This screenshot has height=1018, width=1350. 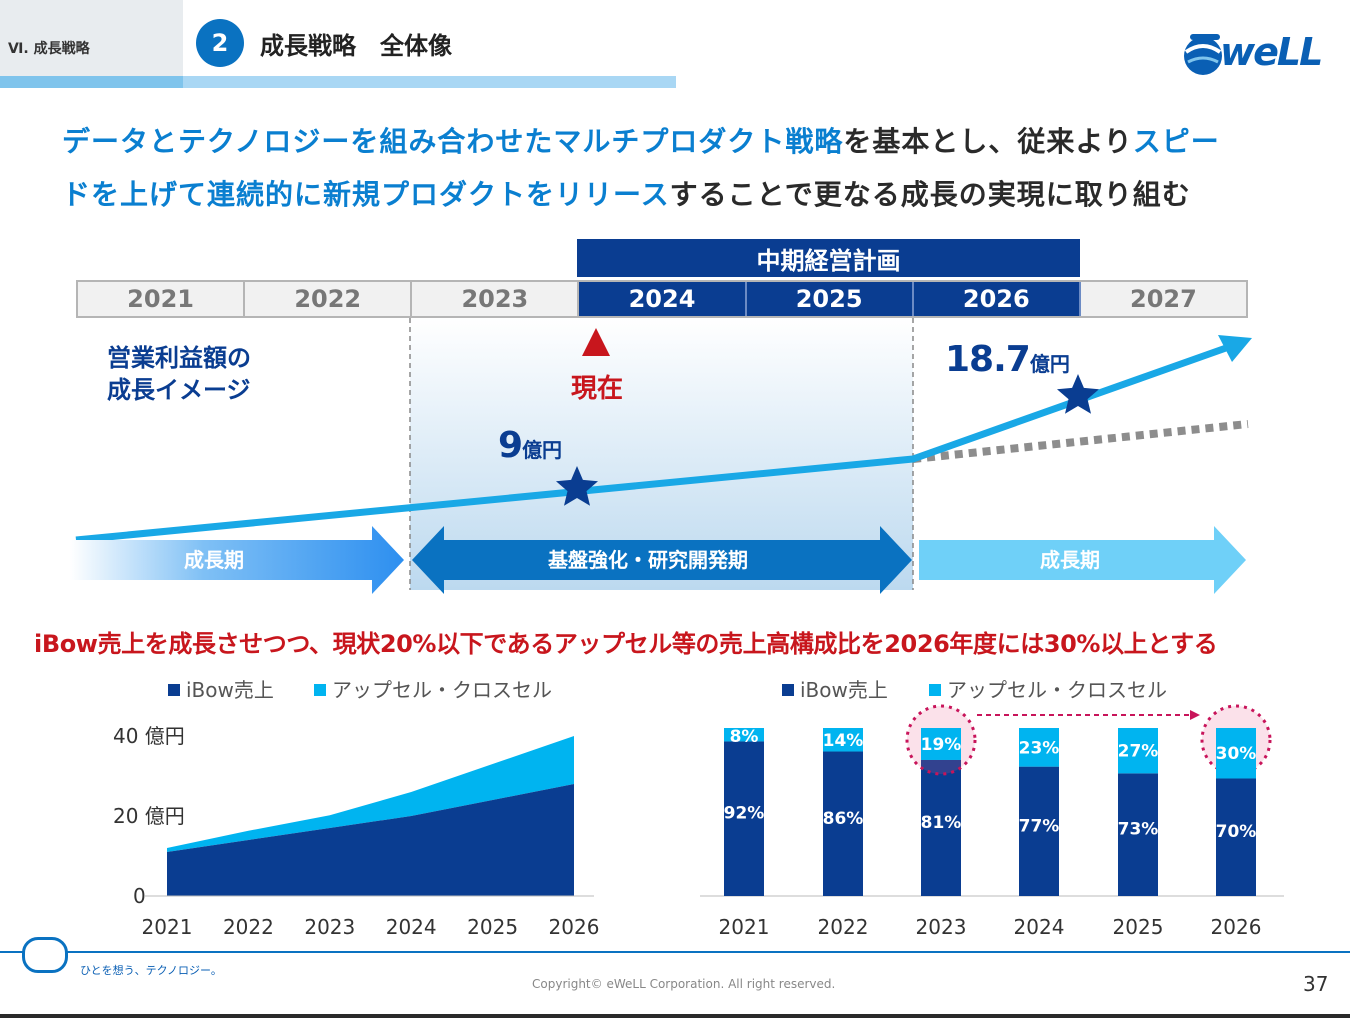 I want to click on lead-highlight: データとテクノロジーを組み合わせたマルチプロダクト戦略, so click(x=453, y=141).